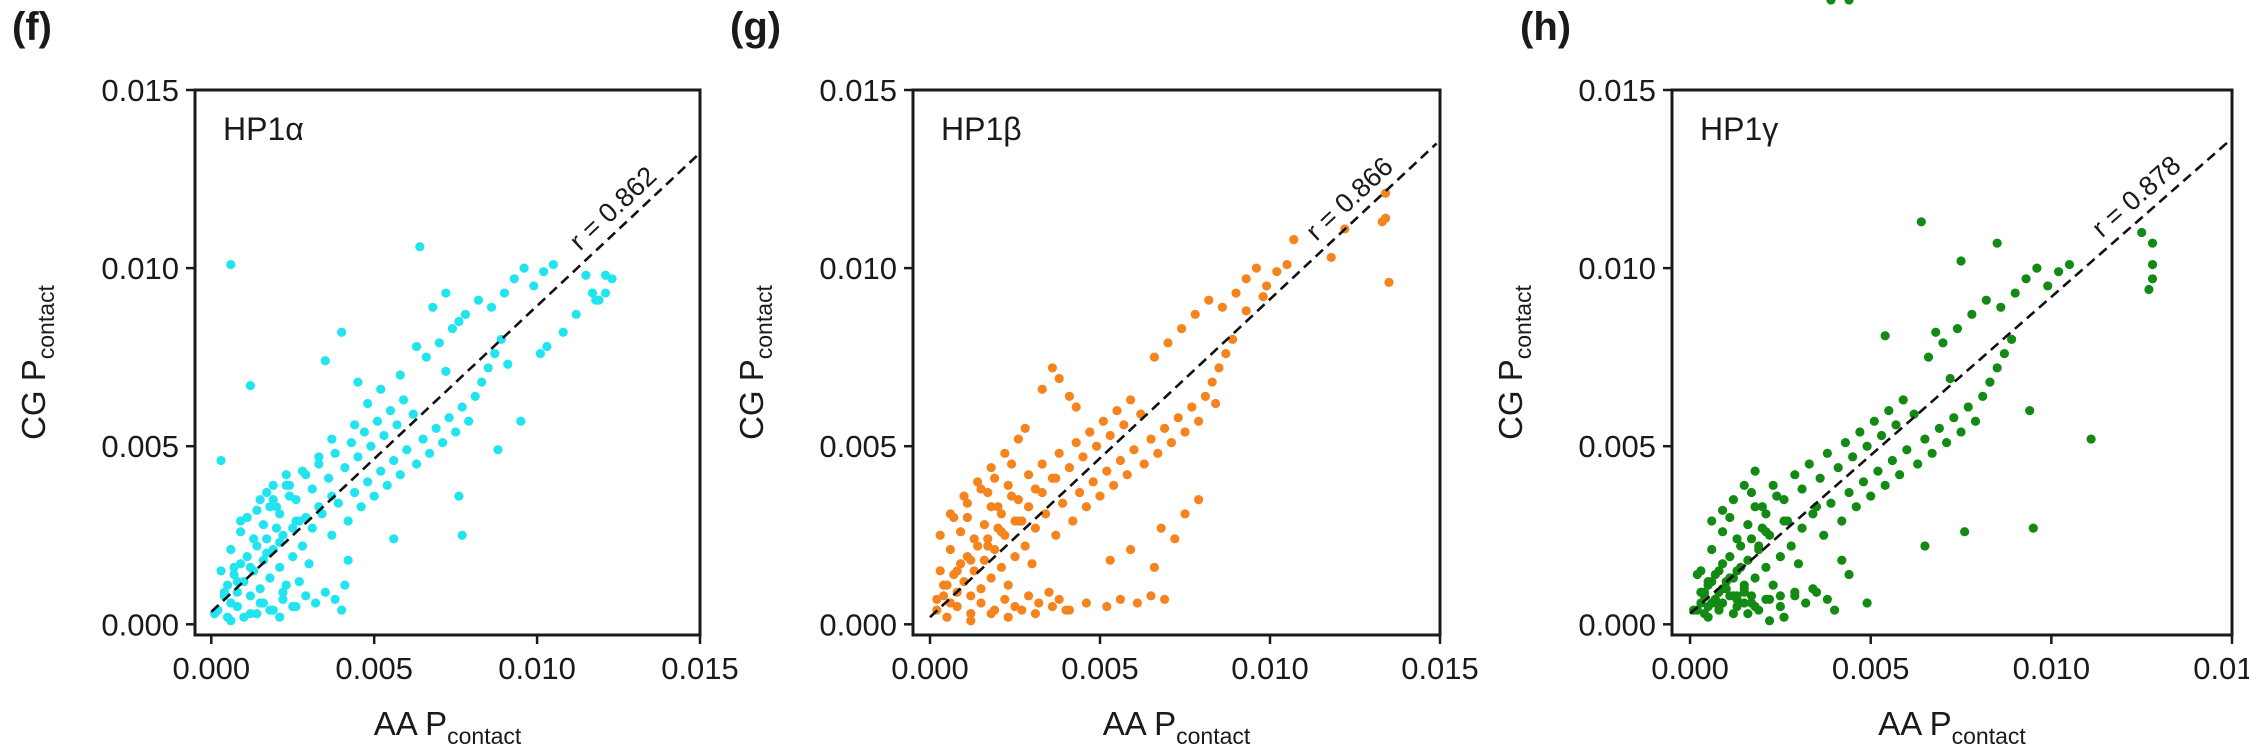  I want to click on x-axis-label: AA Pcontact, so click(448, 727).